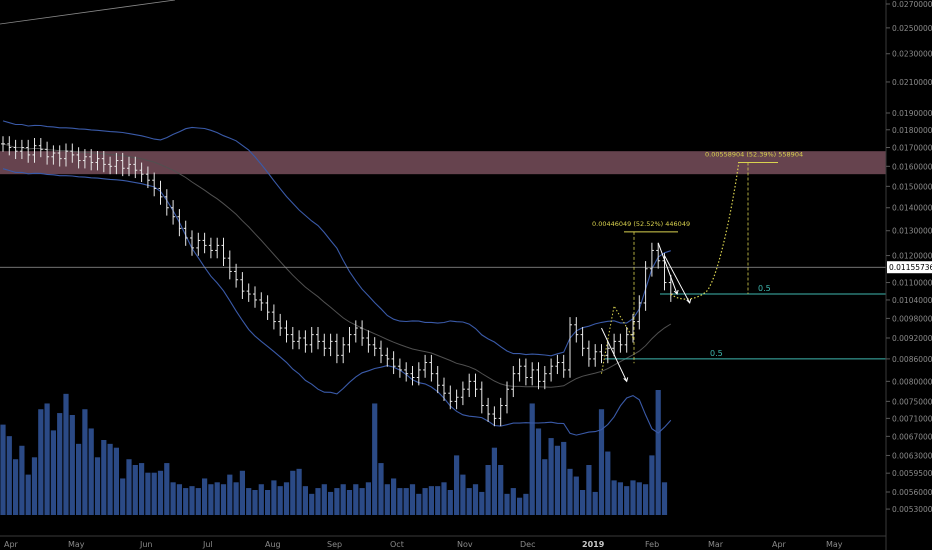 This screenshot has width=932, height=550. What do you see at coordinates (716, 544) in the screenshot?
I see `time-tick-label: Mar` at bounding box center [716, 544].